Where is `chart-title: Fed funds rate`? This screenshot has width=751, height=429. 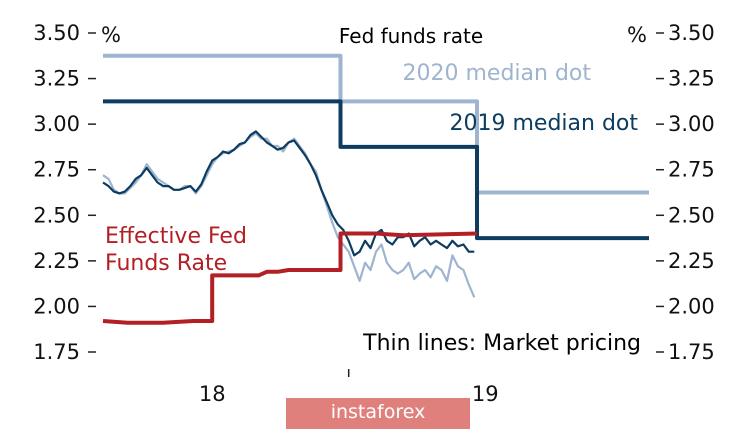
chart-title: Fed funds rate is located at coordinates (411, 36).